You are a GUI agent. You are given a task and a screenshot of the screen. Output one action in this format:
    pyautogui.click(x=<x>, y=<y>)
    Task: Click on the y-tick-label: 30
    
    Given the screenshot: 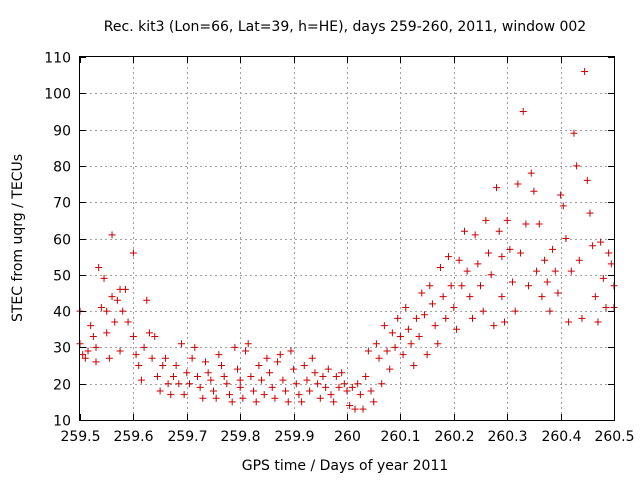 What is the action you would take?
    pyautogui.click(x=62, y=349)
    